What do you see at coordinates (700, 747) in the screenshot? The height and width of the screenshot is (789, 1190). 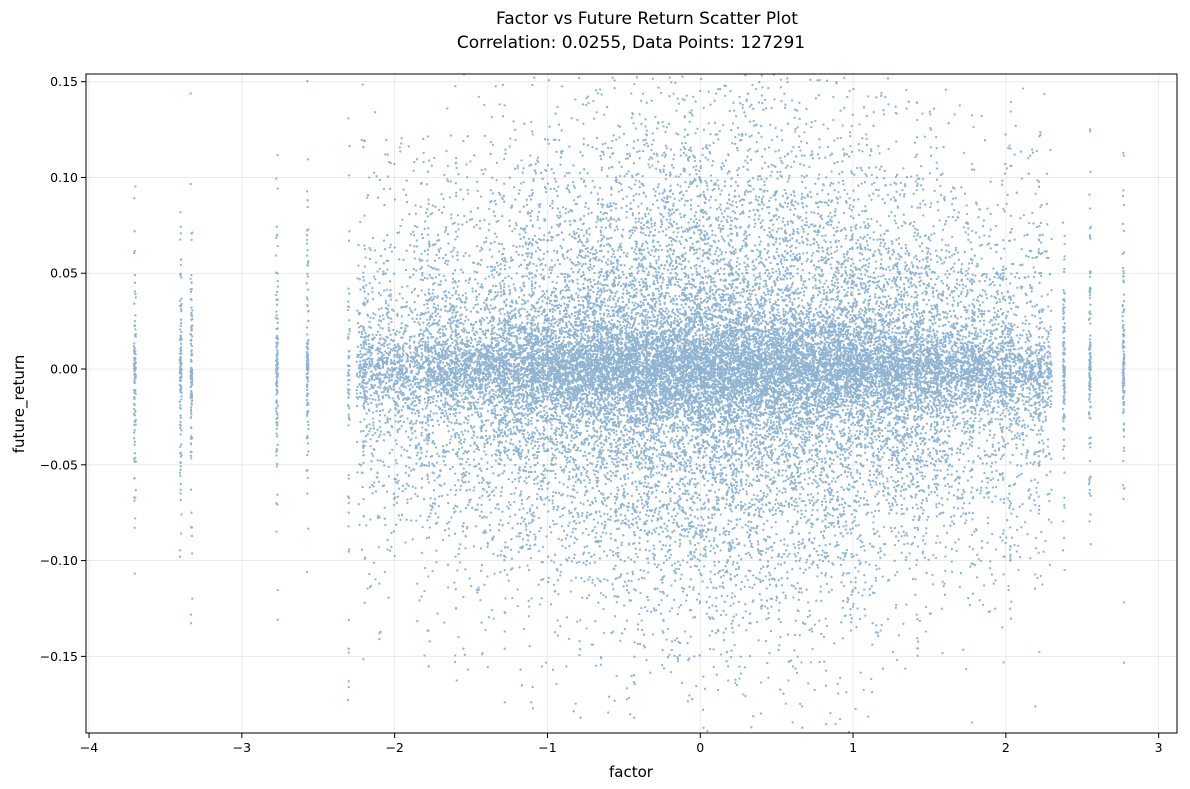 I see `x-tick-label: 0` at bounding box center [700, 747].